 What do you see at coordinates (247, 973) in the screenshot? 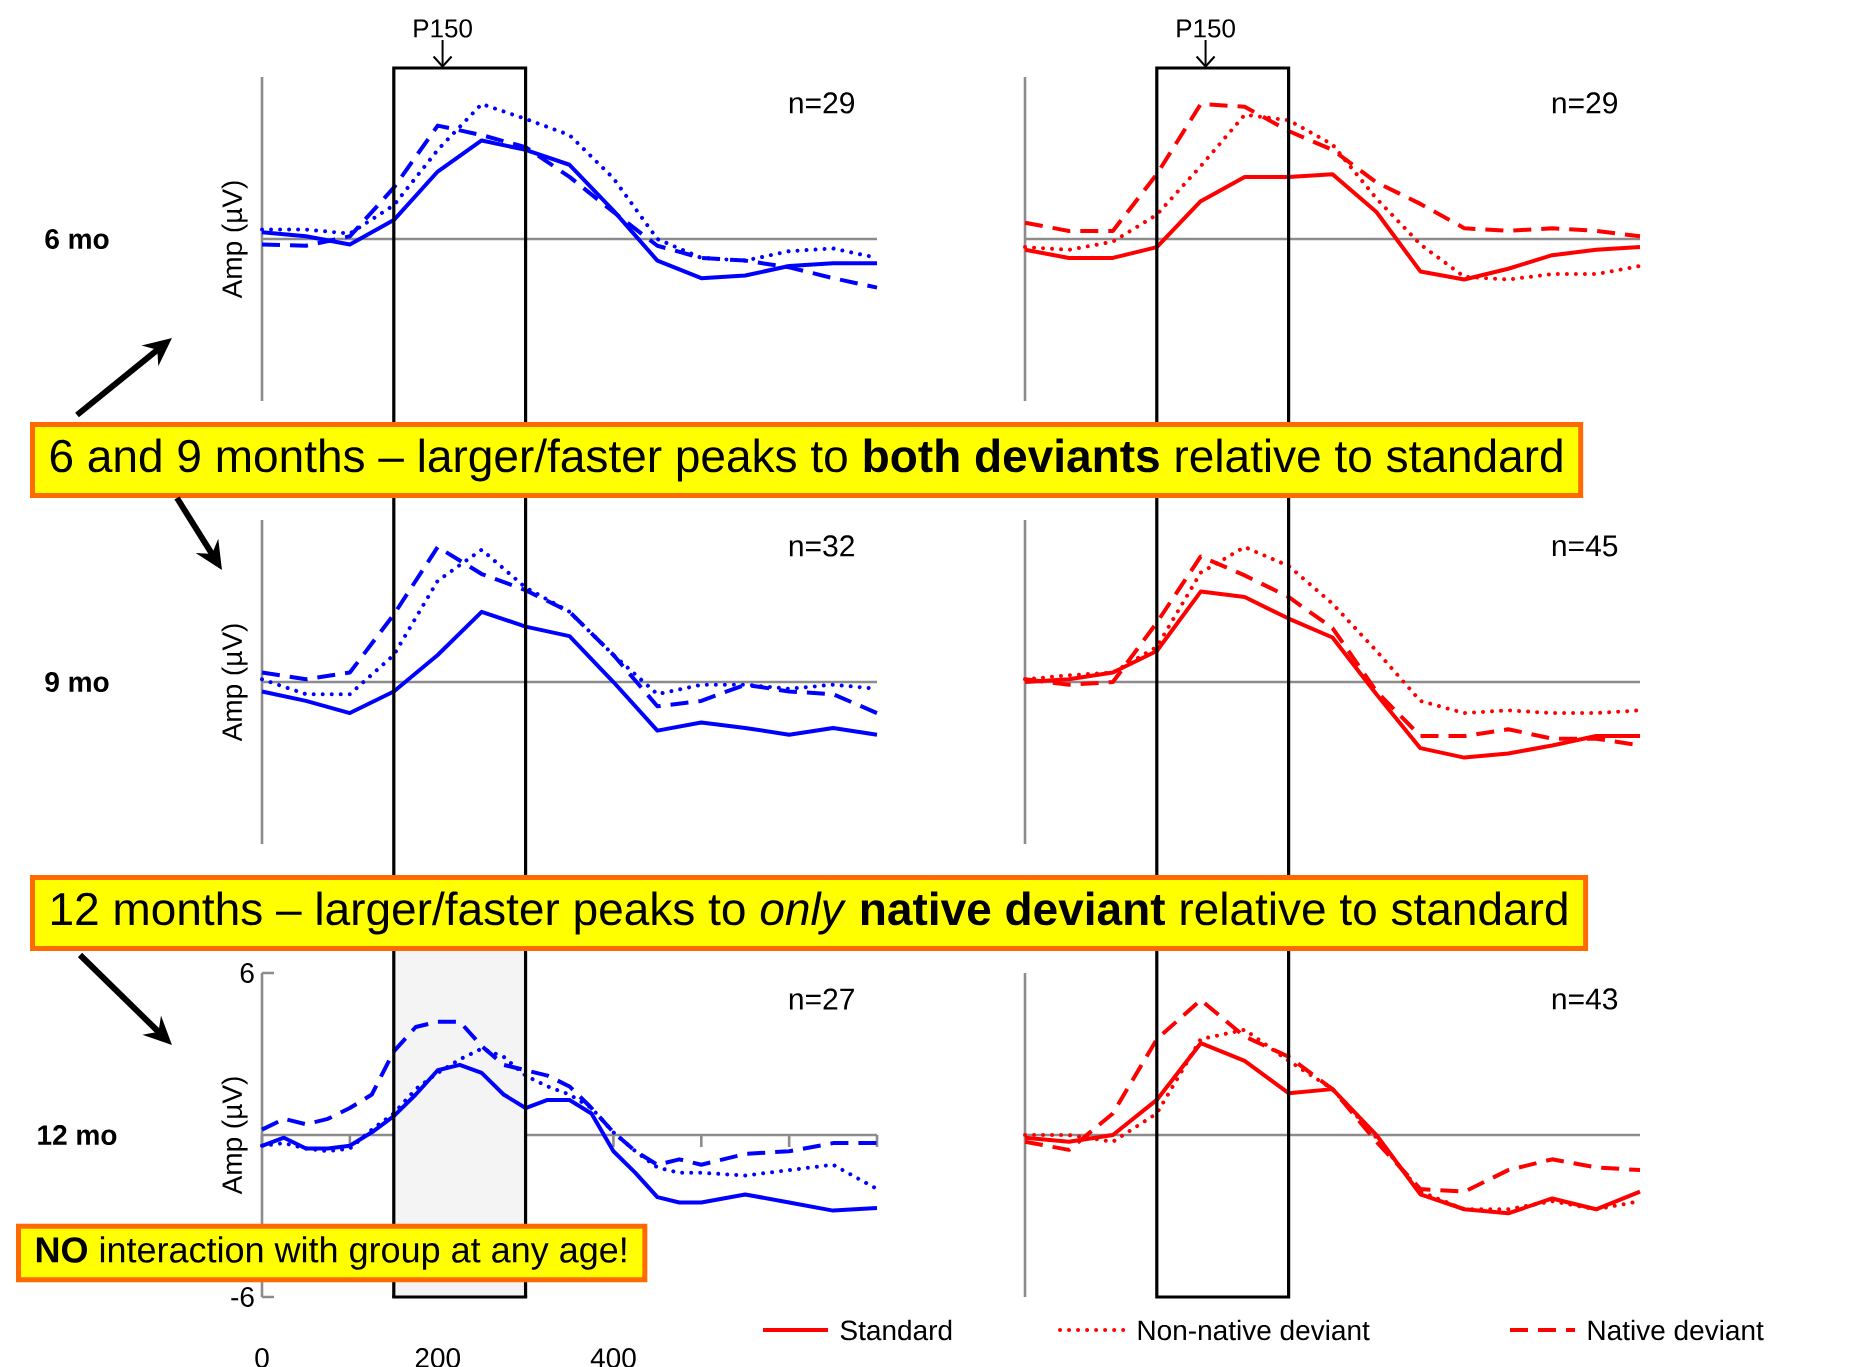
I see `y-tick-label: 6` at bounding box center [247, 973].